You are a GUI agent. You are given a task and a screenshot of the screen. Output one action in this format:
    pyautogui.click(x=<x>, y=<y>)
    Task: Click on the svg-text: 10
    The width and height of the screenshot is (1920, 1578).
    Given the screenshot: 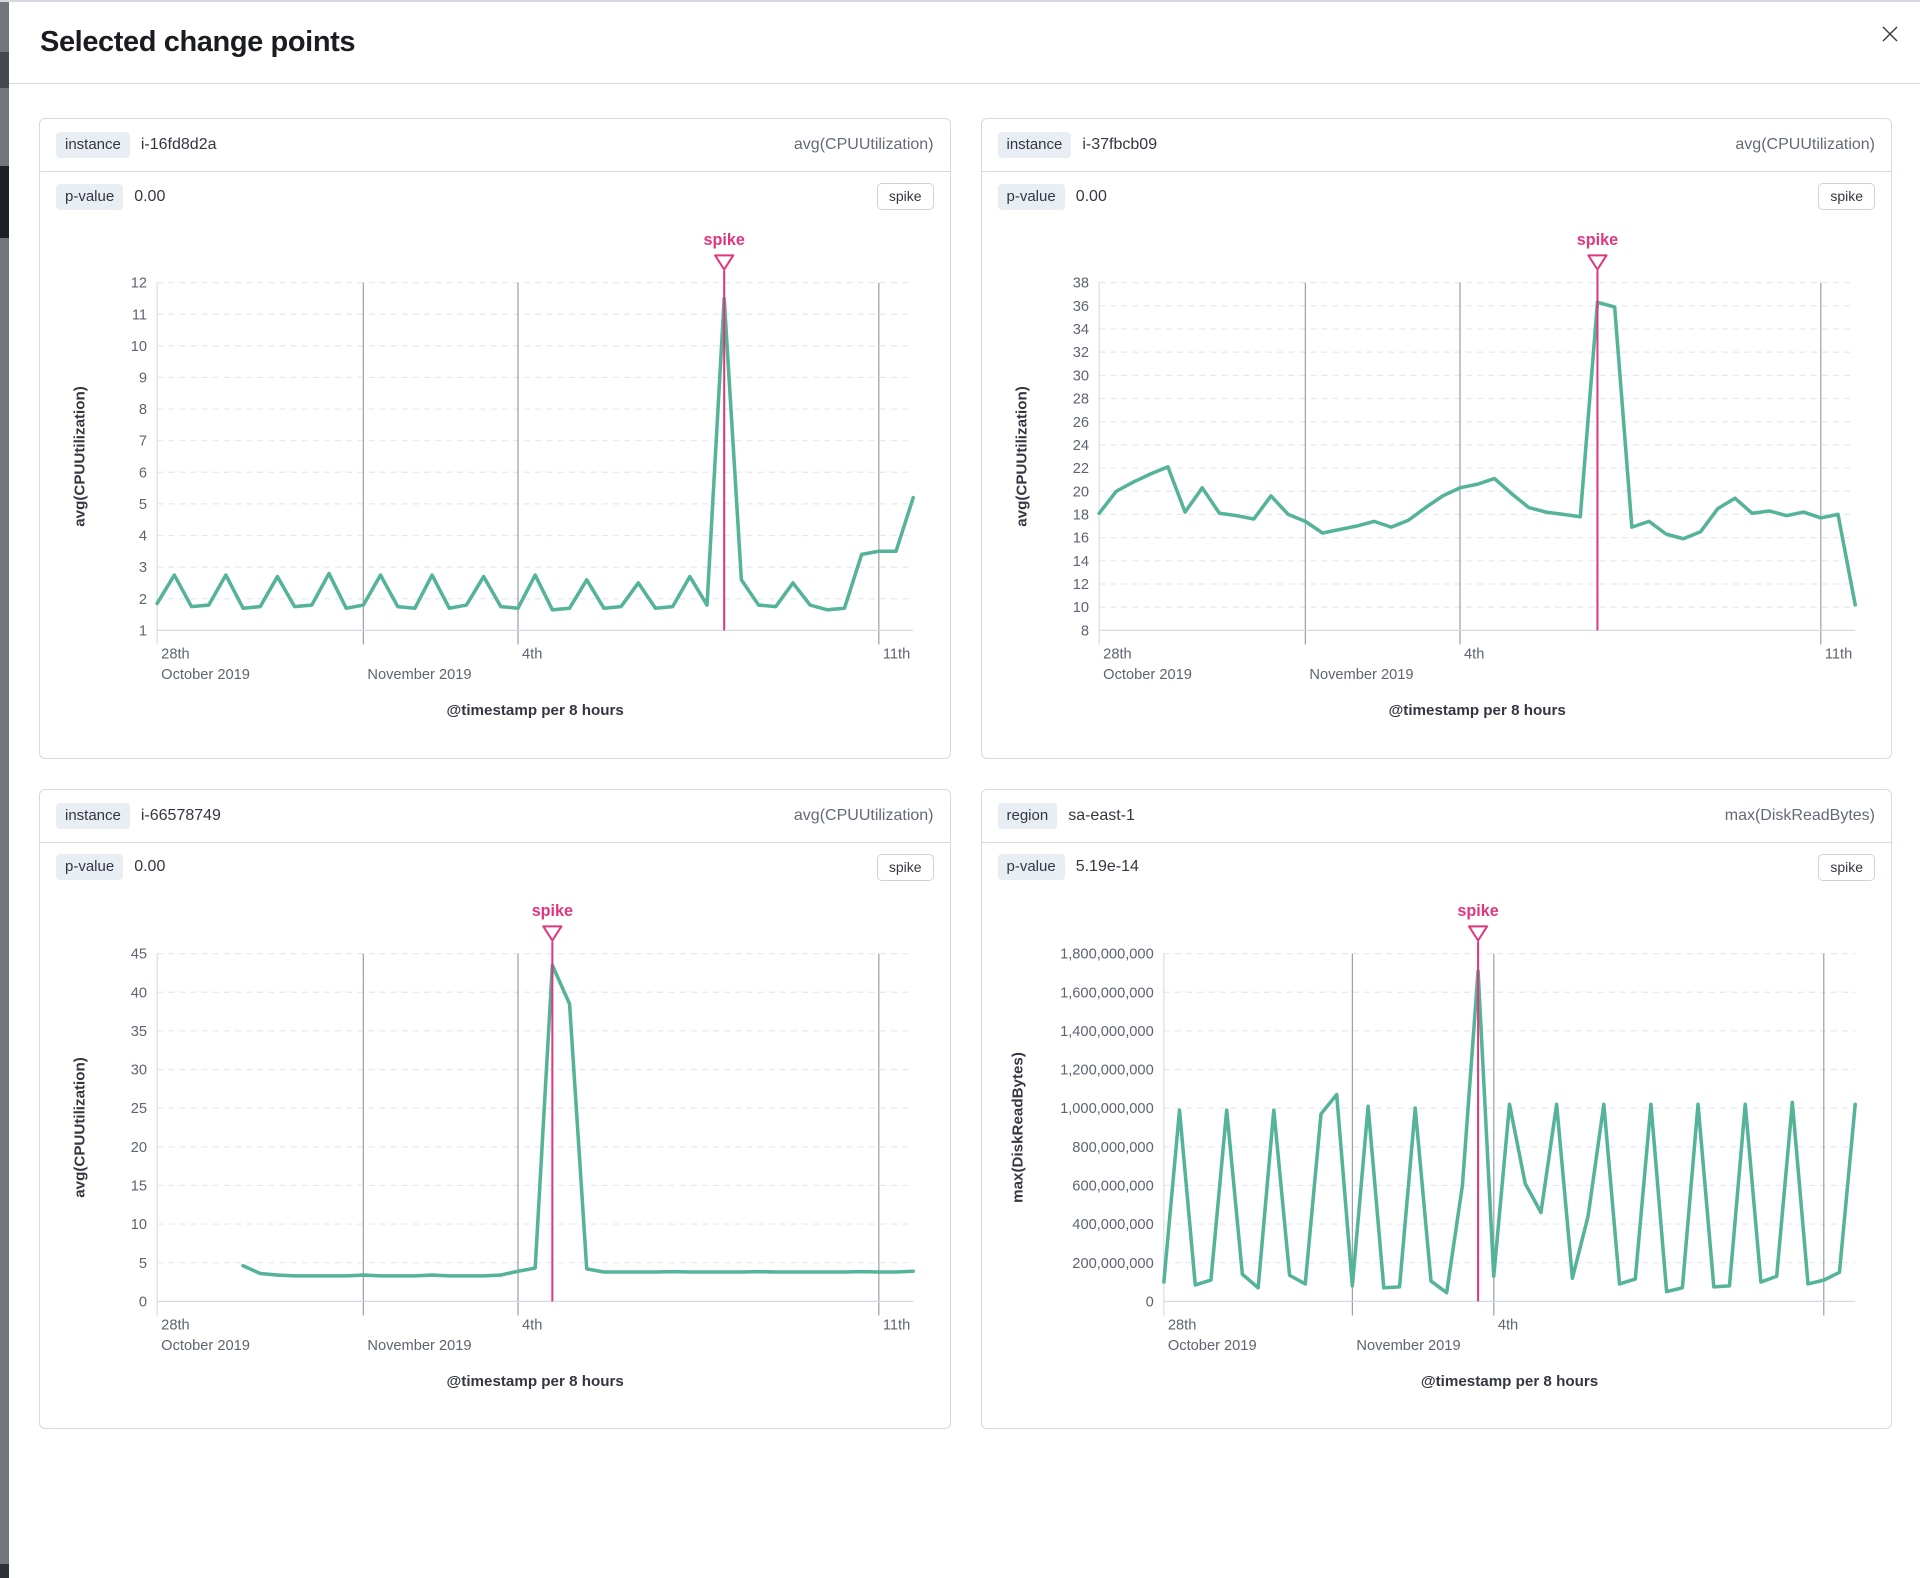 What is the action you would take?
    pyautogui.click(x=139, y=347)
    